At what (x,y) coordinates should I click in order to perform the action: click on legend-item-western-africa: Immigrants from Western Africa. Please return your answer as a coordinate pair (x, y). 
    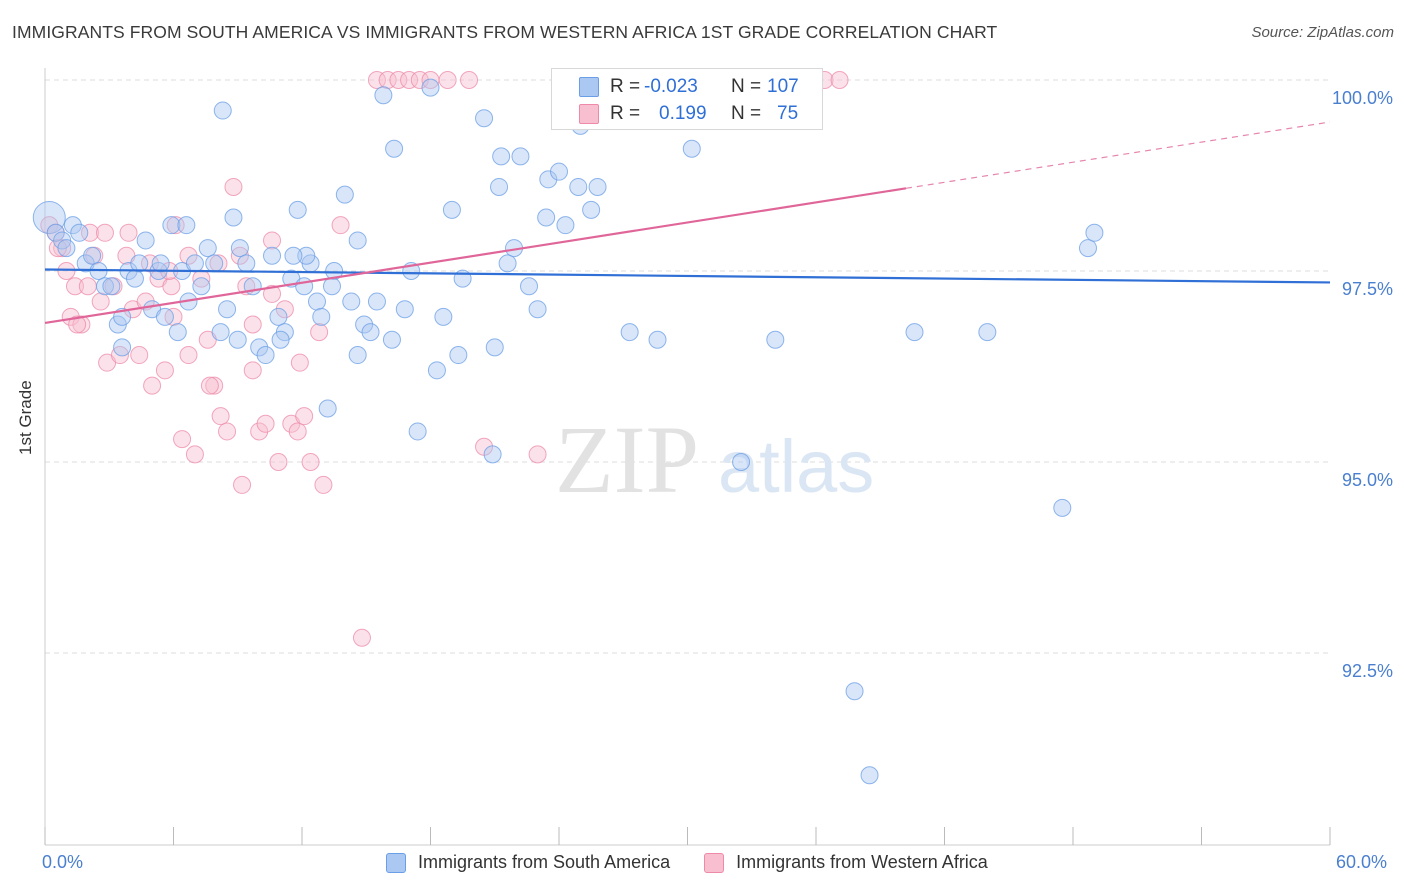
    Looking at the image, I should click on (846, 862).